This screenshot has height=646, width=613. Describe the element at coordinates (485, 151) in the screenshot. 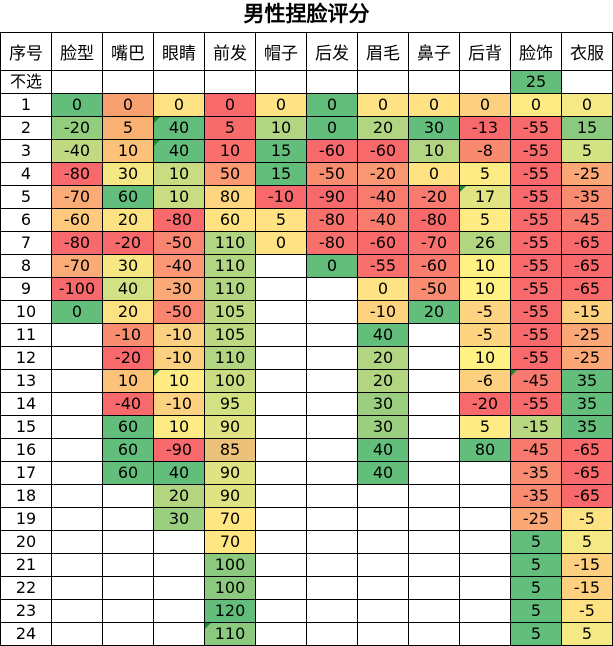

I see `score-cell: -8` at that location.